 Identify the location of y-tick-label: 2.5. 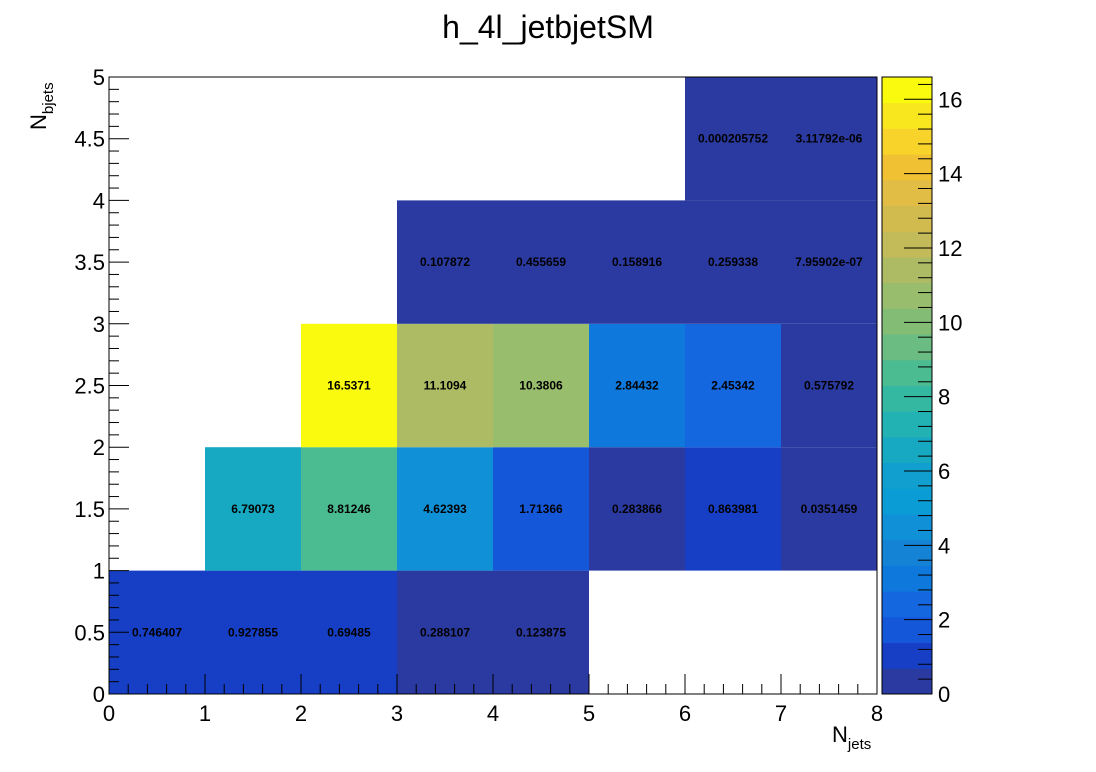
(89, 386).